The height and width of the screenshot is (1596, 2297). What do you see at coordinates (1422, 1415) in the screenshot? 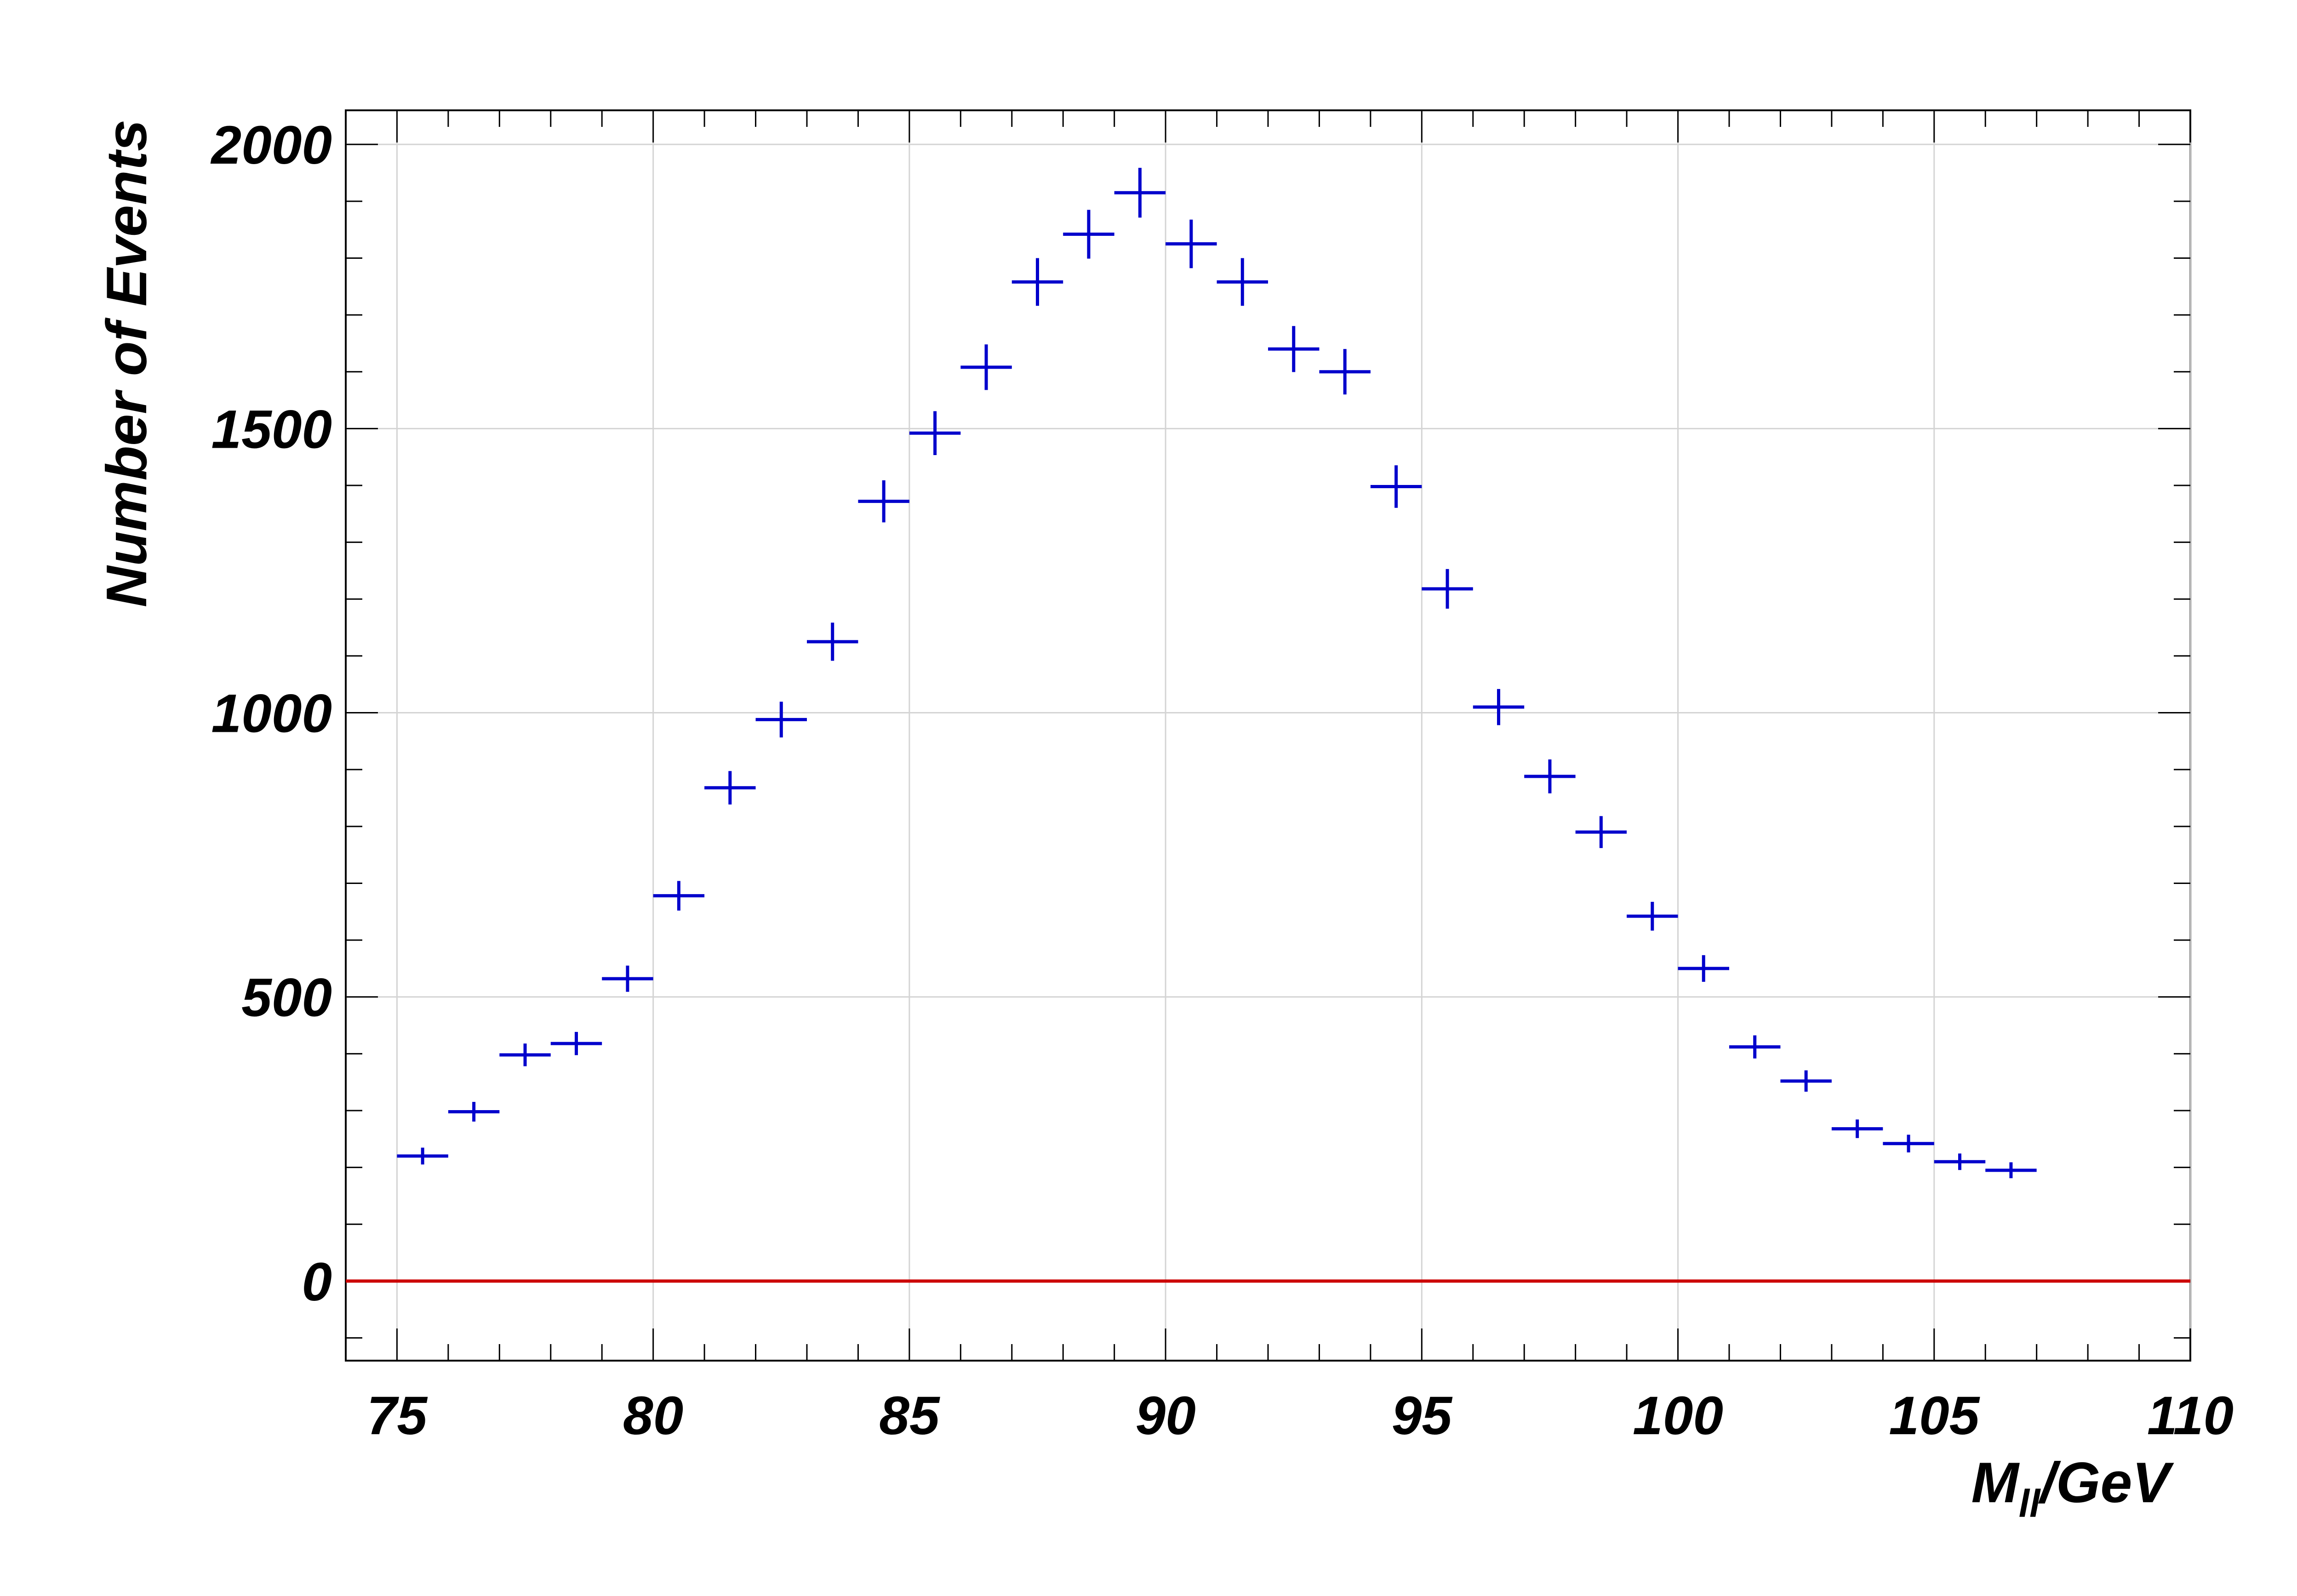
I see `x-tick-label: 95` at bounding box center [1422, 1415].